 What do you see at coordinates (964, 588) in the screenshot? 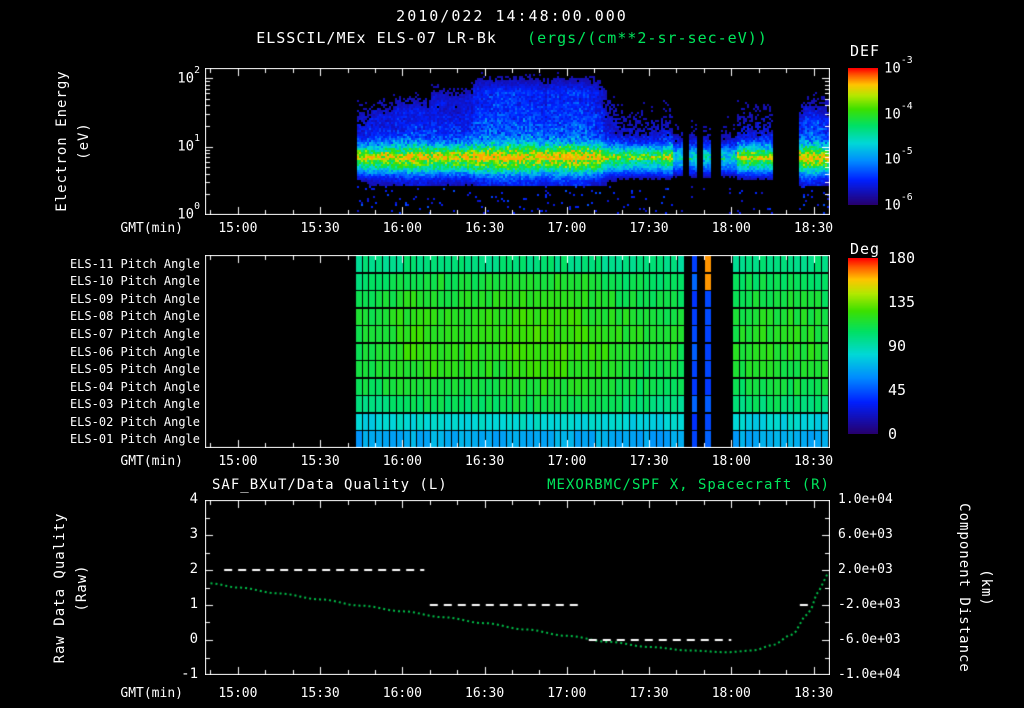
I see `distance-axis-label: Component Distance` at bounding box center [964, 588].